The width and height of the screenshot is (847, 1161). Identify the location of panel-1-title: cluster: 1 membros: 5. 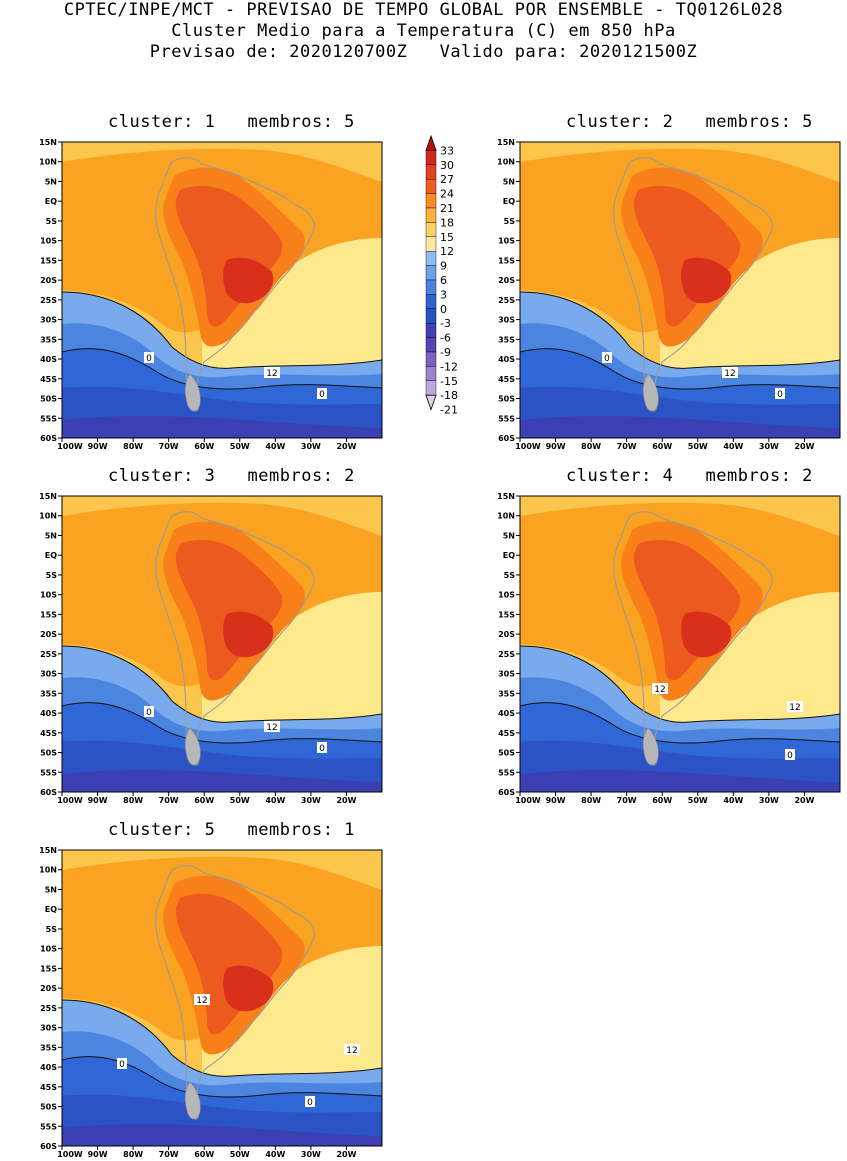
(231, 122).